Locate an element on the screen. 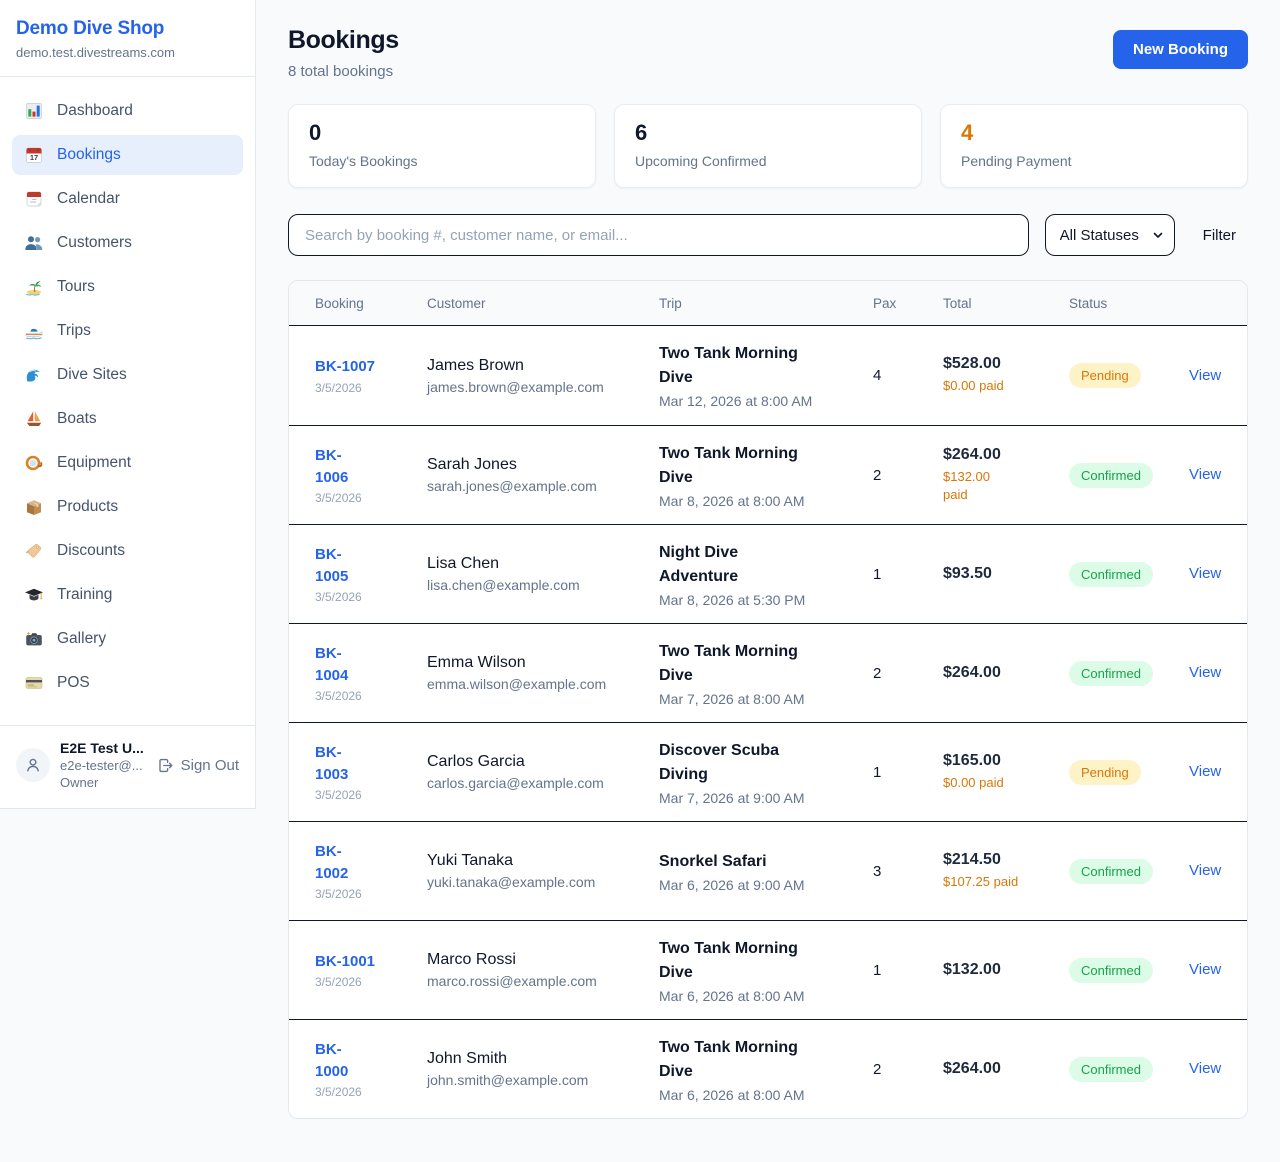 The width and height of the screenshot is (1280, 1162). sidebar-item-equipment: Equipment is located at coordinates (127, 463).